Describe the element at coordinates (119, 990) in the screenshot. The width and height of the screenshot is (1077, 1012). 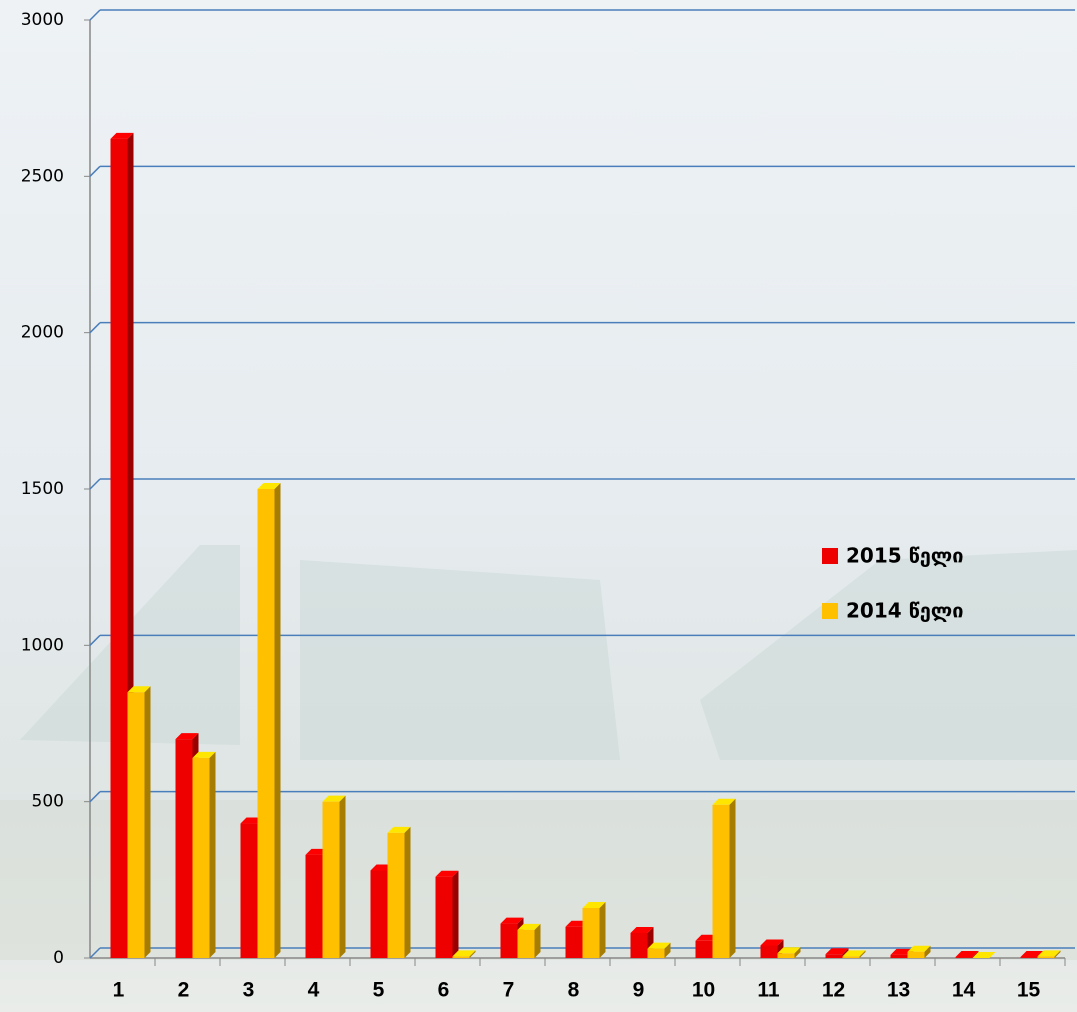
I see `x-tick-label: 1` at that location.